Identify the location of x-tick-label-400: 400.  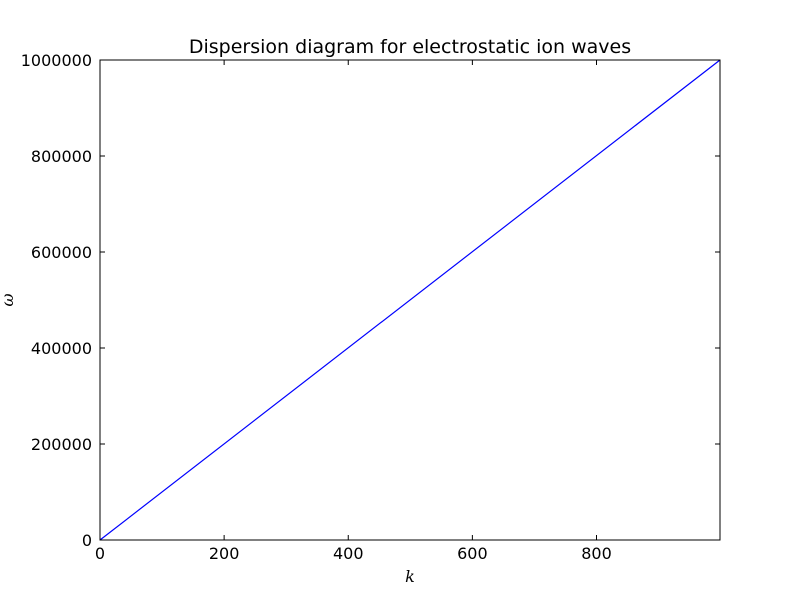
(348, 553).